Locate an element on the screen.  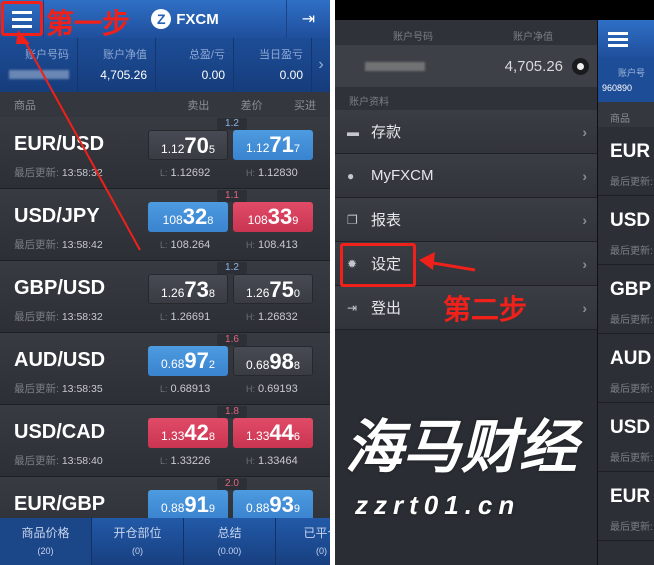
spread-badge: 2.0 is located at coordinates (232, 484).